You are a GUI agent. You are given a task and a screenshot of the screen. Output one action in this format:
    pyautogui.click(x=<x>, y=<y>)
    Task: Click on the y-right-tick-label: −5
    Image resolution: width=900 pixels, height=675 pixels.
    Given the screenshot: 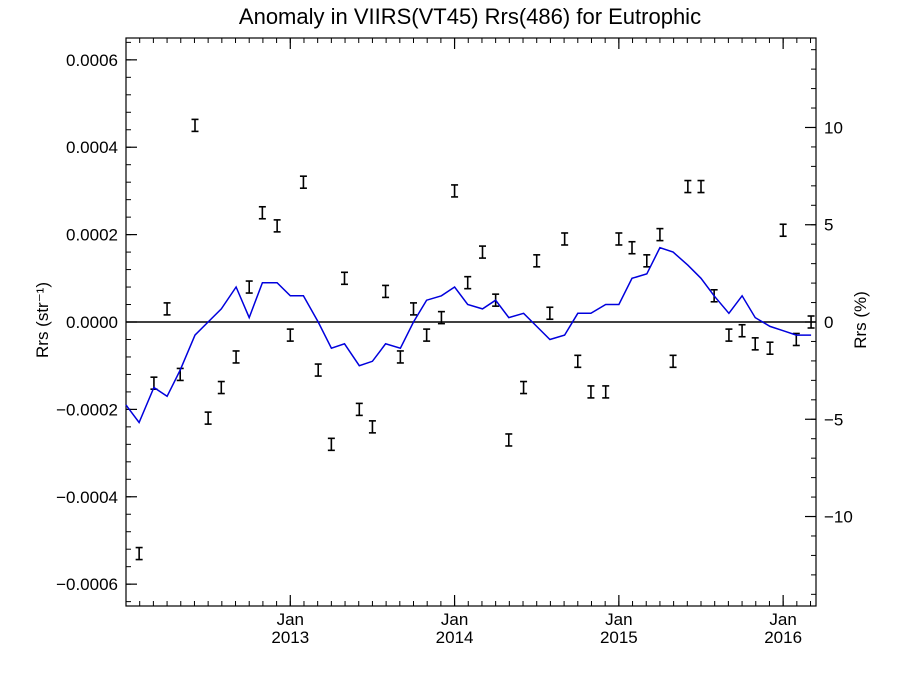 What is the action you would take?
    pyautogui.click(x=833, y=419)
    